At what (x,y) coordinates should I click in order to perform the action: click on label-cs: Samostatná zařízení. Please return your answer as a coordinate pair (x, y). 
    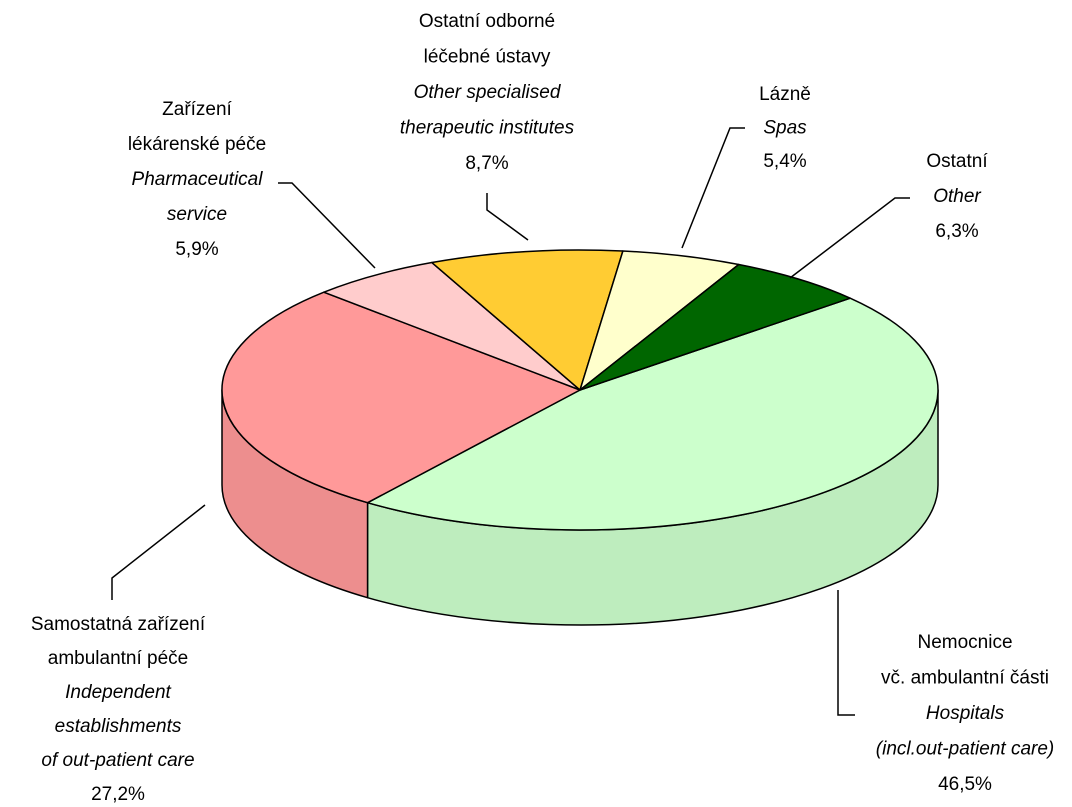
    Looking at the image, I should click on (118, 624).